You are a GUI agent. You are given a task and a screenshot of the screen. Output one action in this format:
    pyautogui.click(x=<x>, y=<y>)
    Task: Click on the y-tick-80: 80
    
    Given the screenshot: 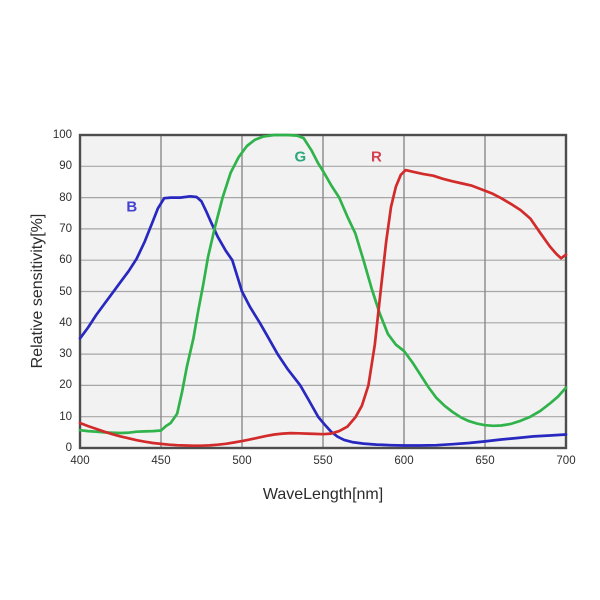 What is the action you would take?
    pyautogui.click(x=65, y=197)
    